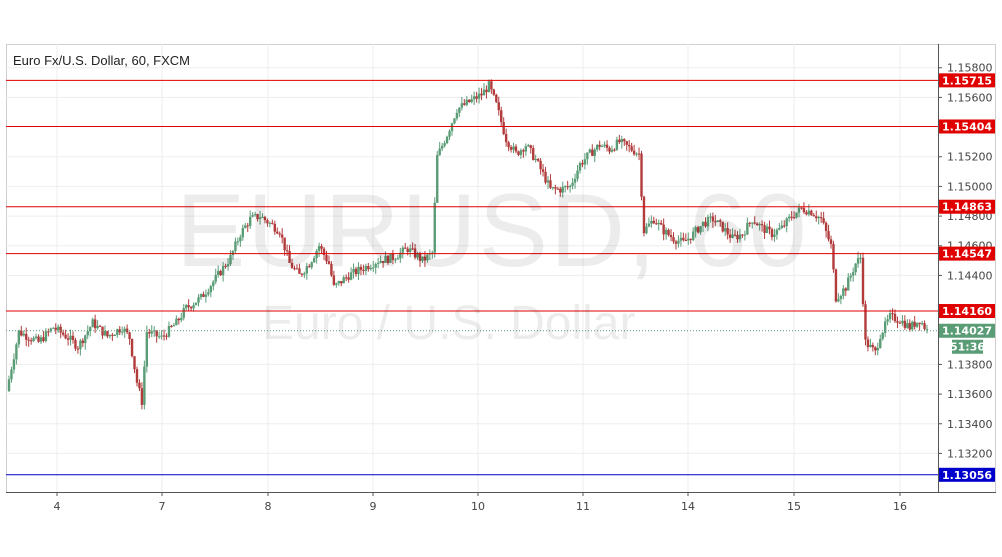 The image size is (1002, 557). What do you see at coordinates (478, 506) in the screenshot?
I see `time-tick-label: 10` at bounding box center [478, 506].